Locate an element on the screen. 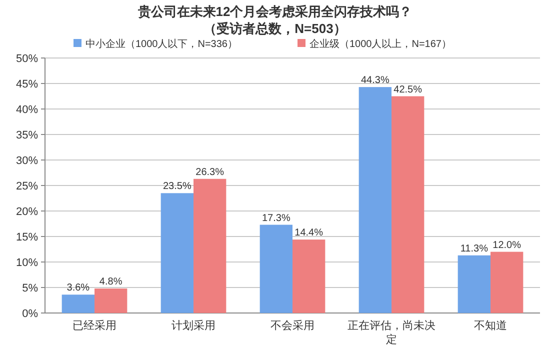 The width and height of the screenshot is (550, 356). x-tick-label: 不会采用 is located at coordinates (292, 325).